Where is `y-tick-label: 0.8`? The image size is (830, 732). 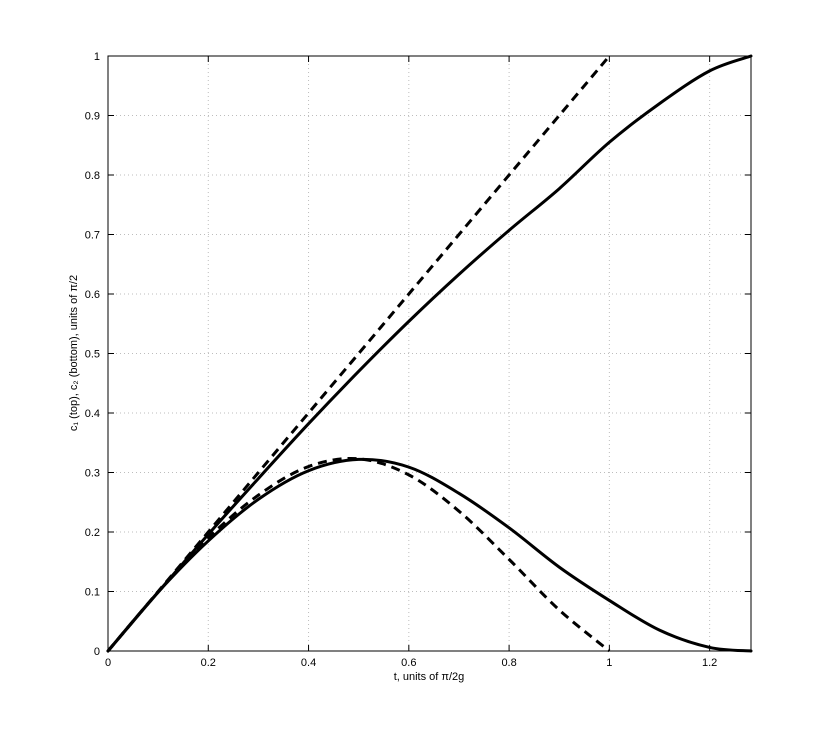 y-tick-label: 0.8 is located at coordinates (92, 176).